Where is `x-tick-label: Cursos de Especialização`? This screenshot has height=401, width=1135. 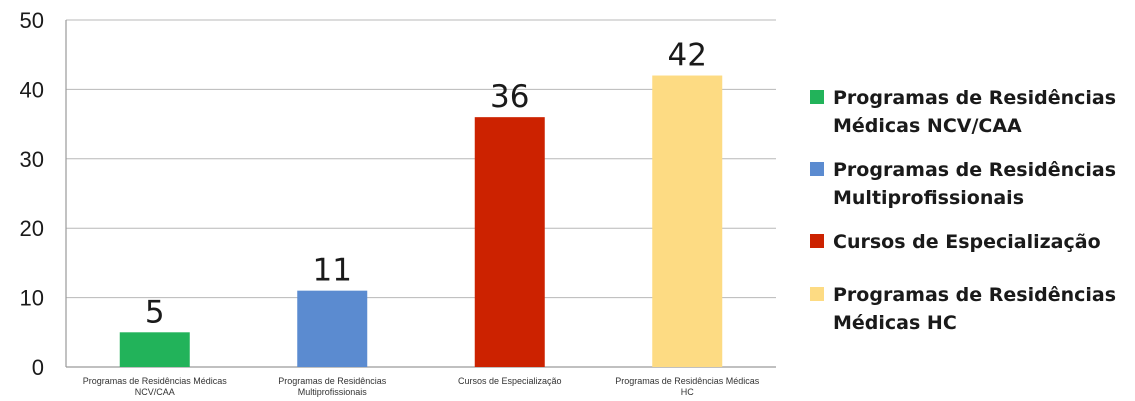 x-tick-label: Cursos de Especialização is located at coordinates (510, 381).